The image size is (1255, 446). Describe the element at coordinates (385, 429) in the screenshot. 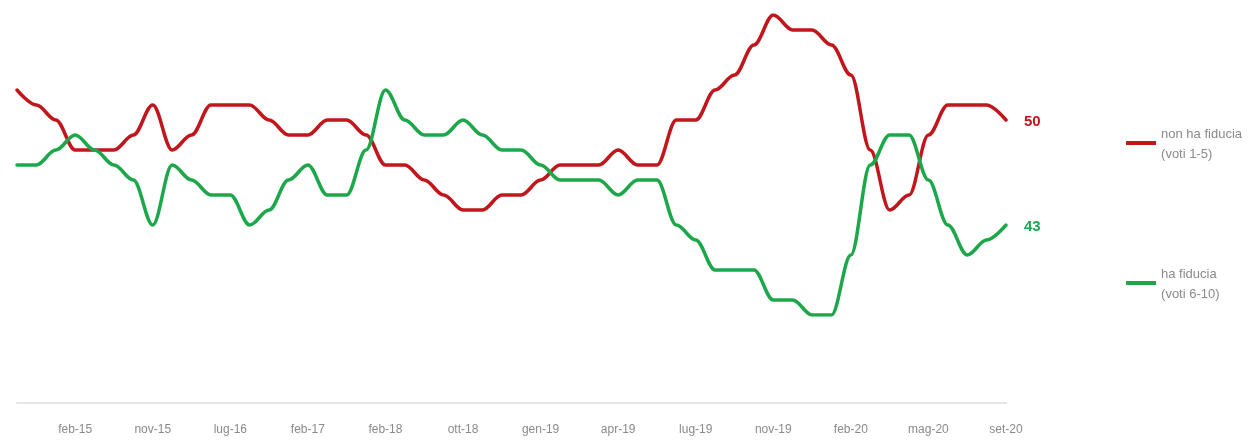

I see `x-tick-label: feb-18` at that location.